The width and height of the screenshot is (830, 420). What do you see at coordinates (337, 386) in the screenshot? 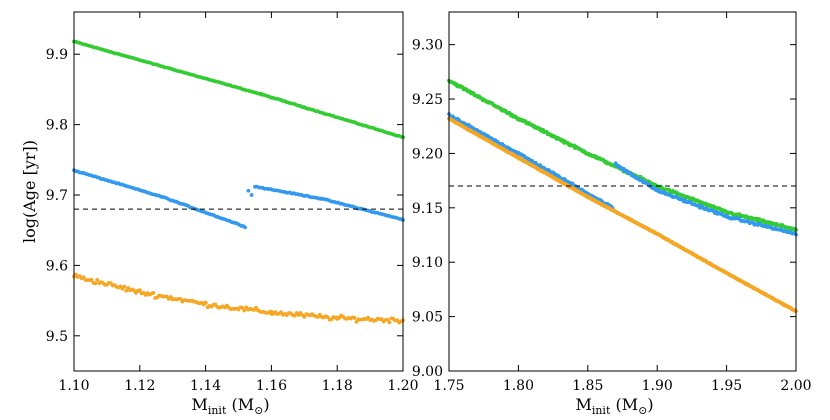
I see `x-tick-label: 1.18` at bounding box center [337, 386].